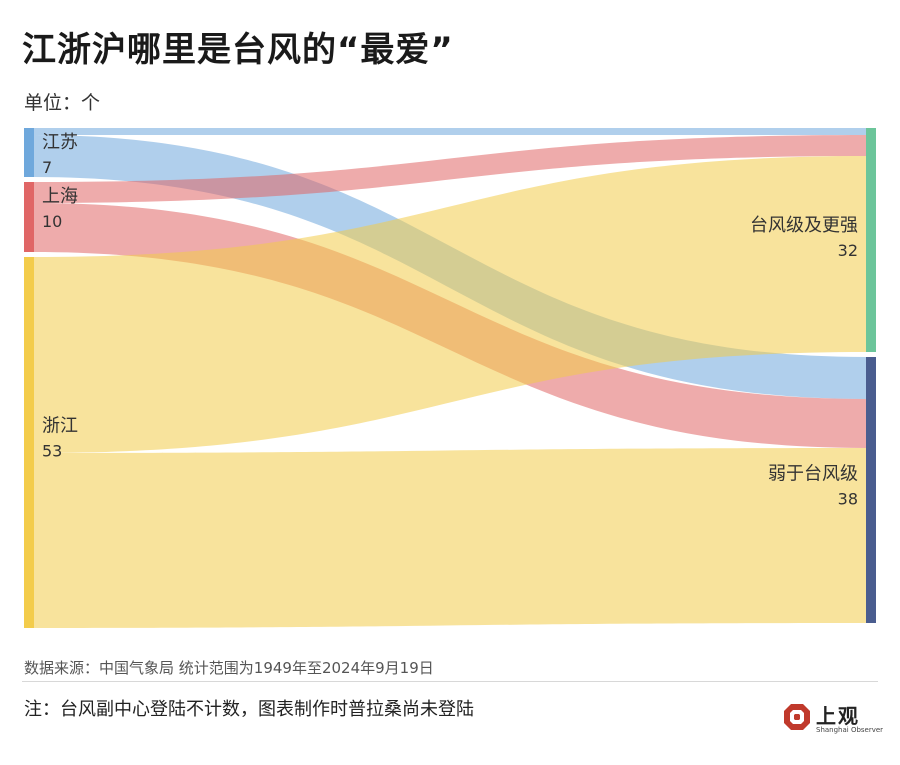  Describe the element at coordinates (60, 425) in the screenshot. I see `source-label-2: 浙江` at that location.